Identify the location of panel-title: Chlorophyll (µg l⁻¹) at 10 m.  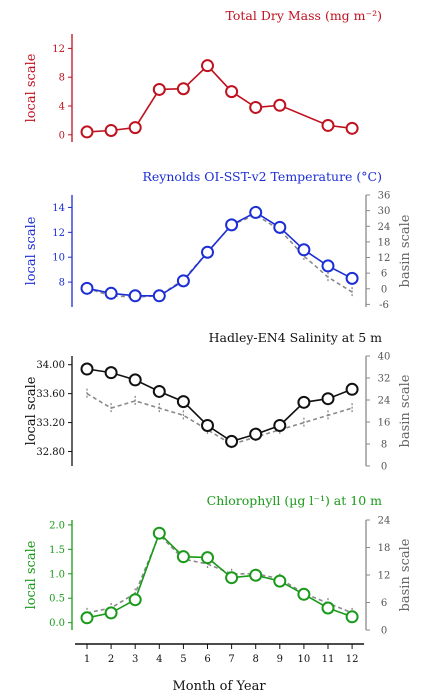
(294, 500).